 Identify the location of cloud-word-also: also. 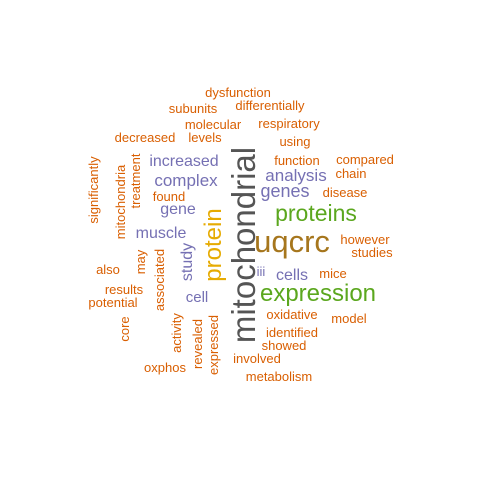
(108, 269).